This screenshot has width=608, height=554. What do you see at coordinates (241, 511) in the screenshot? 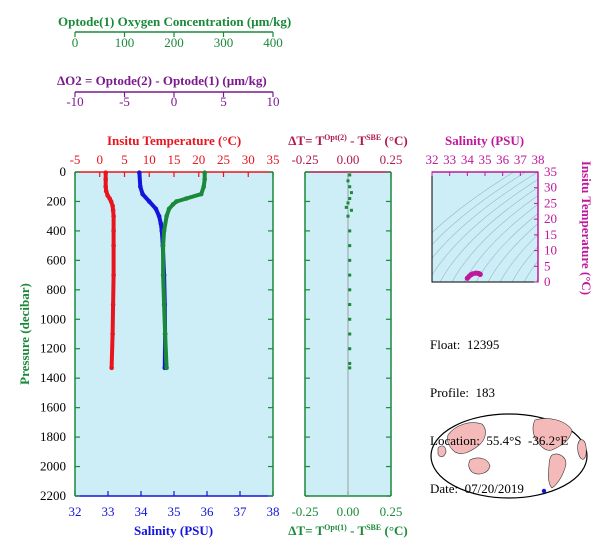
I see `salinity-axis-tick-label: 37` at bounding box center [241, 511].